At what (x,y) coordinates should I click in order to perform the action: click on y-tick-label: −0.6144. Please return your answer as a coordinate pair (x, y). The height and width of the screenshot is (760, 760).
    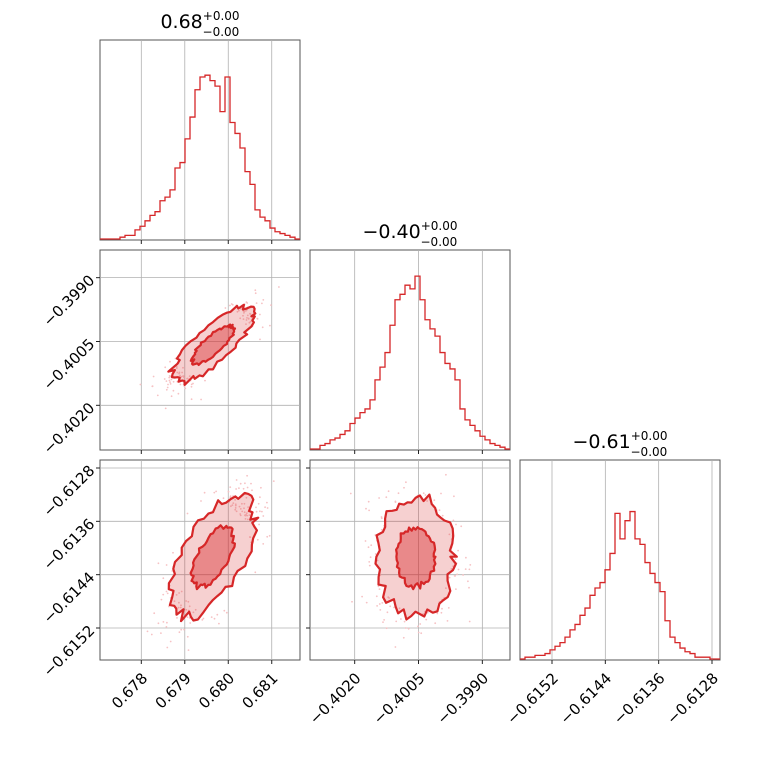
    Looking at the image, I should click on (69, 597).